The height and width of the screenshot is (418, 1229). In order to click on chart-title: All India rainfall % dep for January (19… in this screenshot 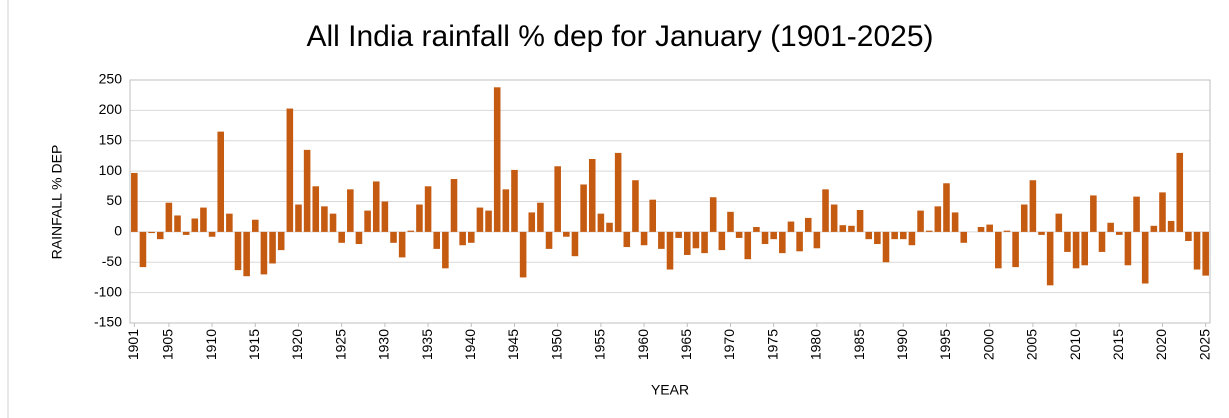, I will do `click(619, 36)`.